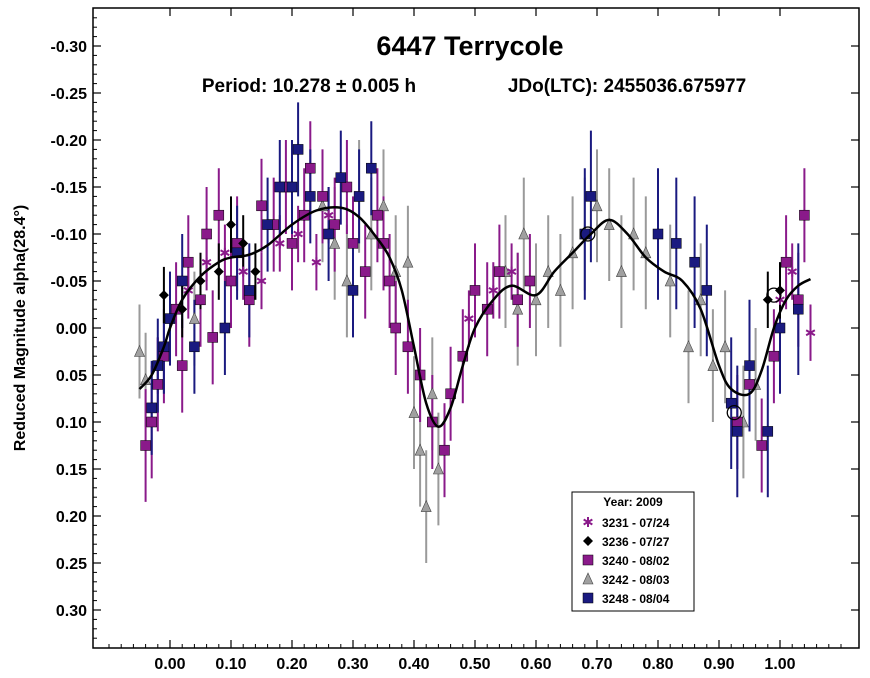 This screenshot has width=870, height=678. Describe the element at coordinates (71, 423) in the screenshot. I see `y-tick-label: 0.10` at that location.